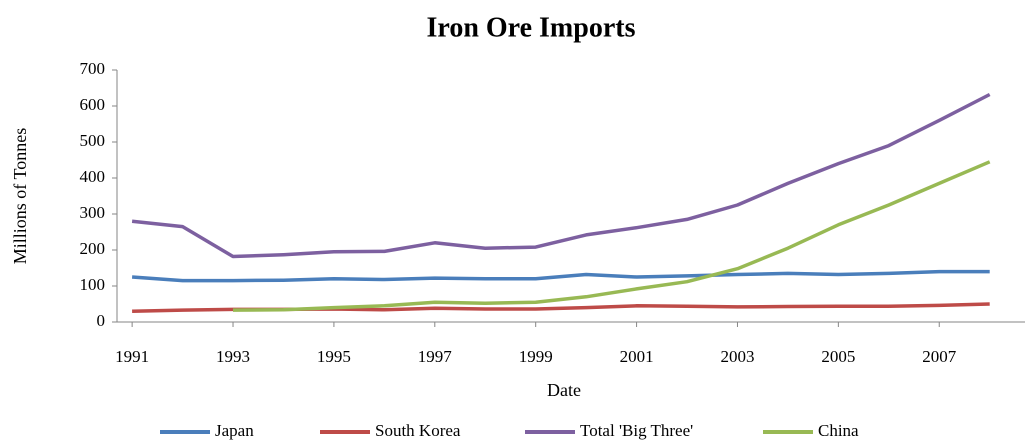 This screenshot has width=1032, height=444. Describe the element at coordinates (93, 212) in the screenshot. I see `y-tick-label: 300` at that location.